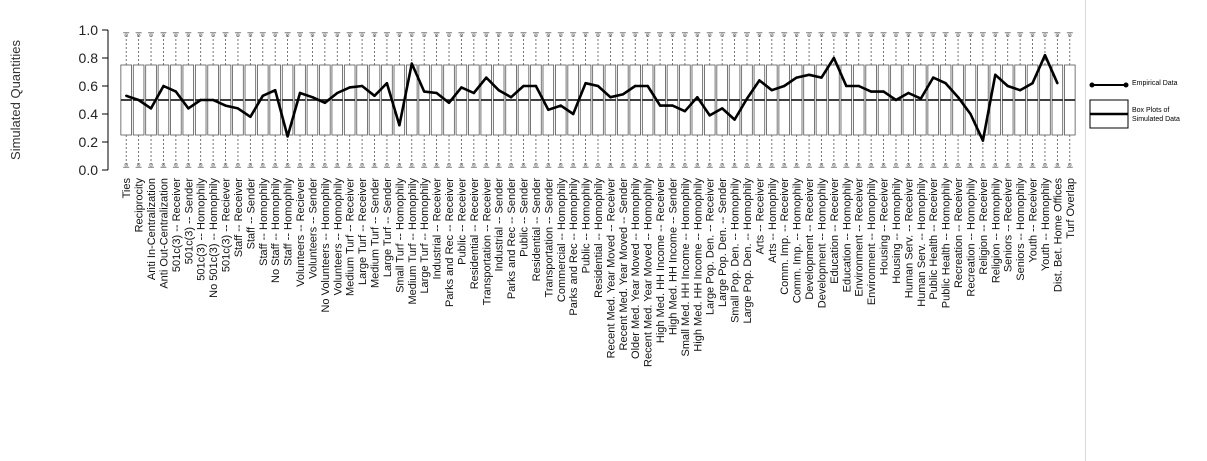 Image resolution: width=1207 pixels, height=461 pixels. Describe the element at coordinates (971, 237) in the screenshot. I see `x-tick-label: Recreation -- Homophily` at that location.